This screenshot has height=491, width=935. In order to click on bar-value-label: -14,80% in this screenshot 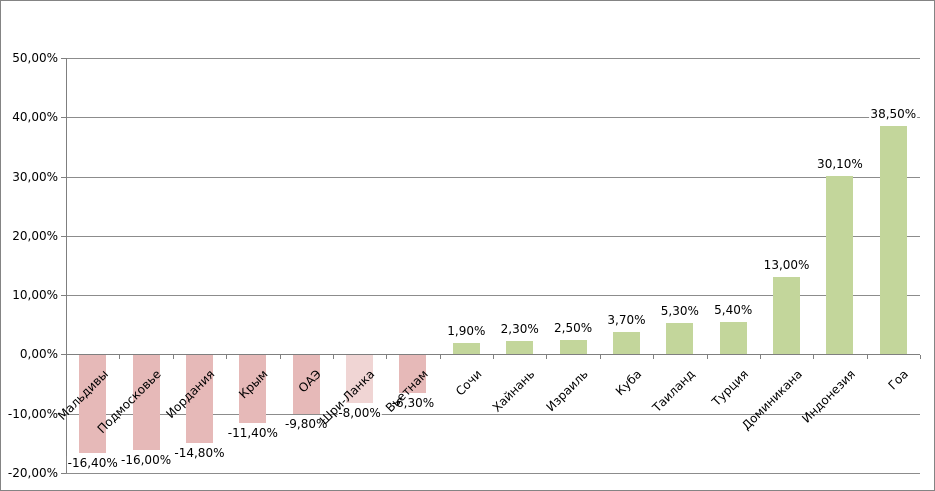, I will do `click(199, 454)`.